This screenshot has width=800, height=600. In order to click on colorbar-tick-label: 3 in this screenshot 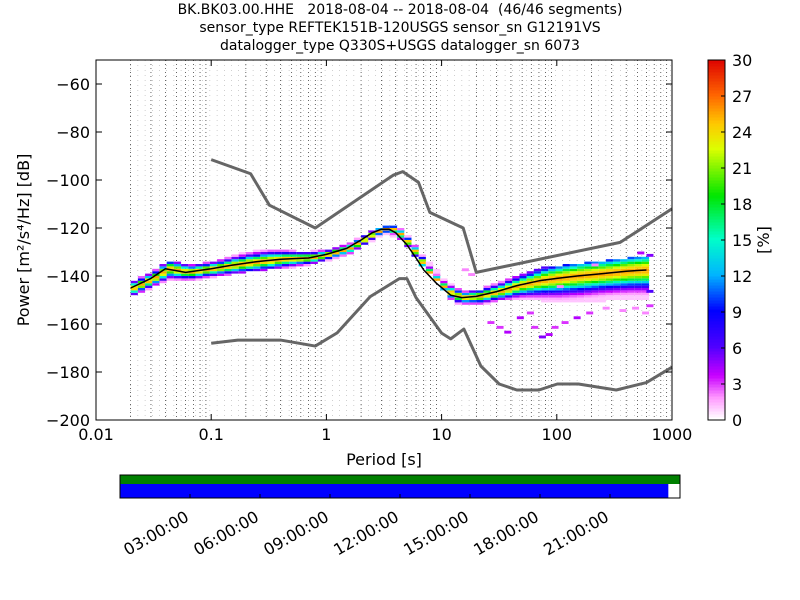, I will do `click(737, 384)`.